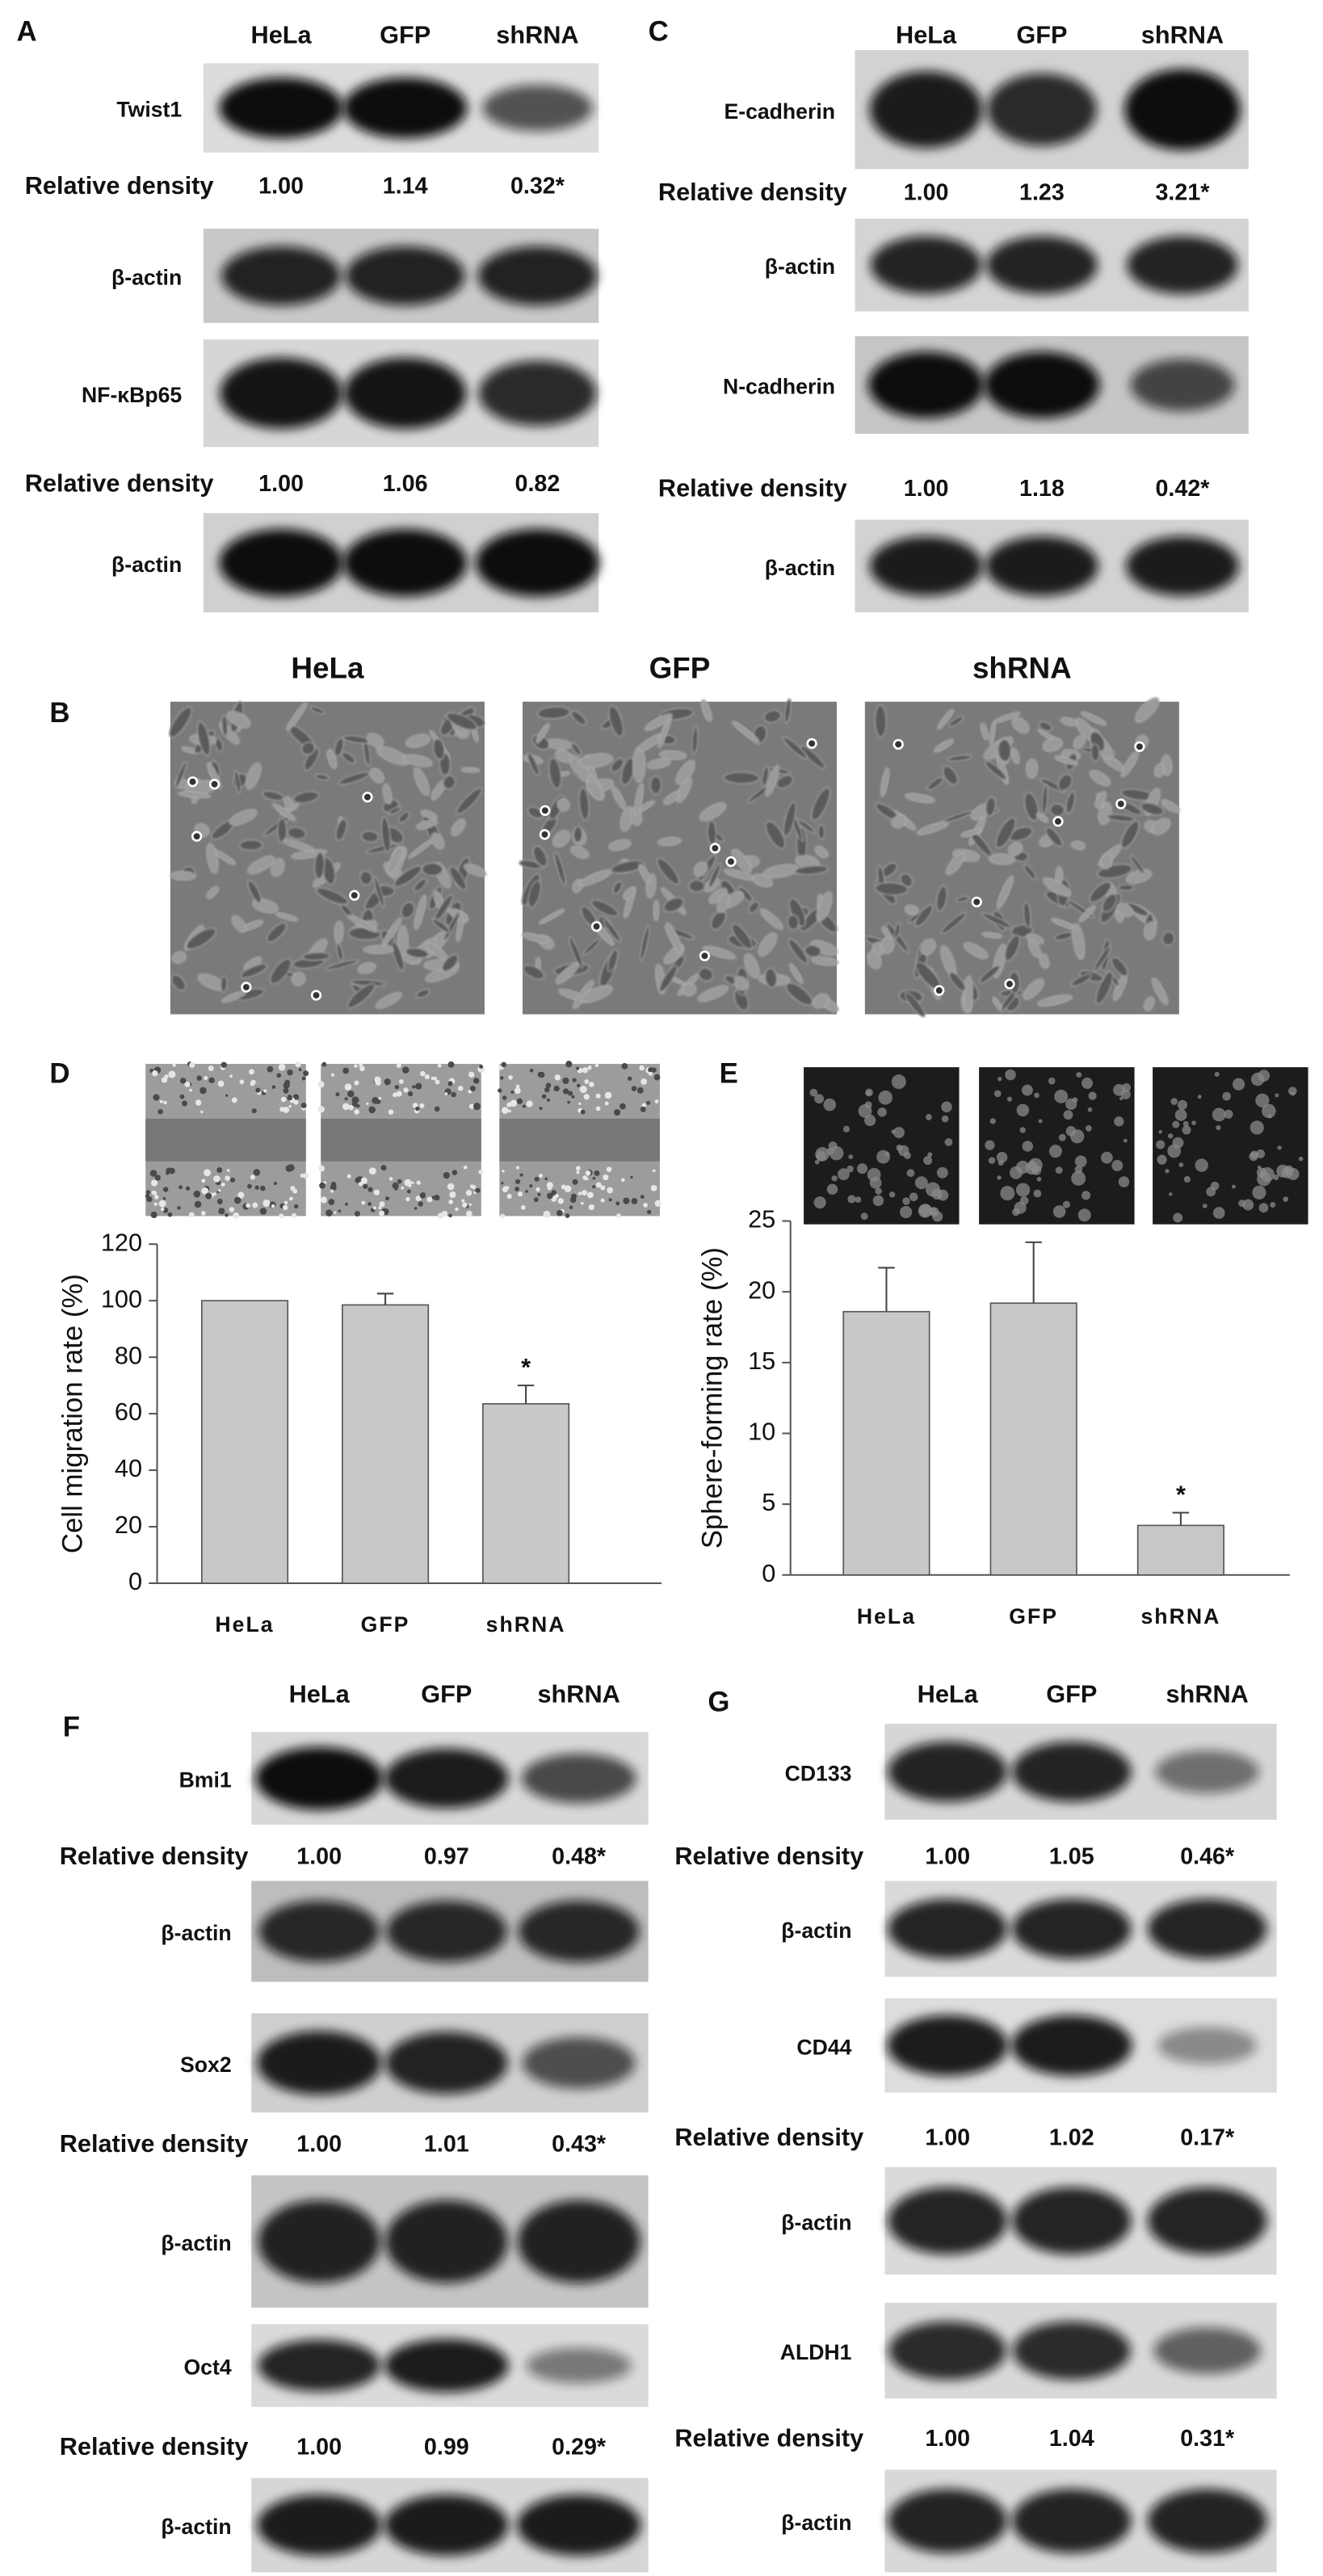 The width and height of the screenshot is (1323, 2576). I want to click on column-header: shRNA, so click(1022, 667).